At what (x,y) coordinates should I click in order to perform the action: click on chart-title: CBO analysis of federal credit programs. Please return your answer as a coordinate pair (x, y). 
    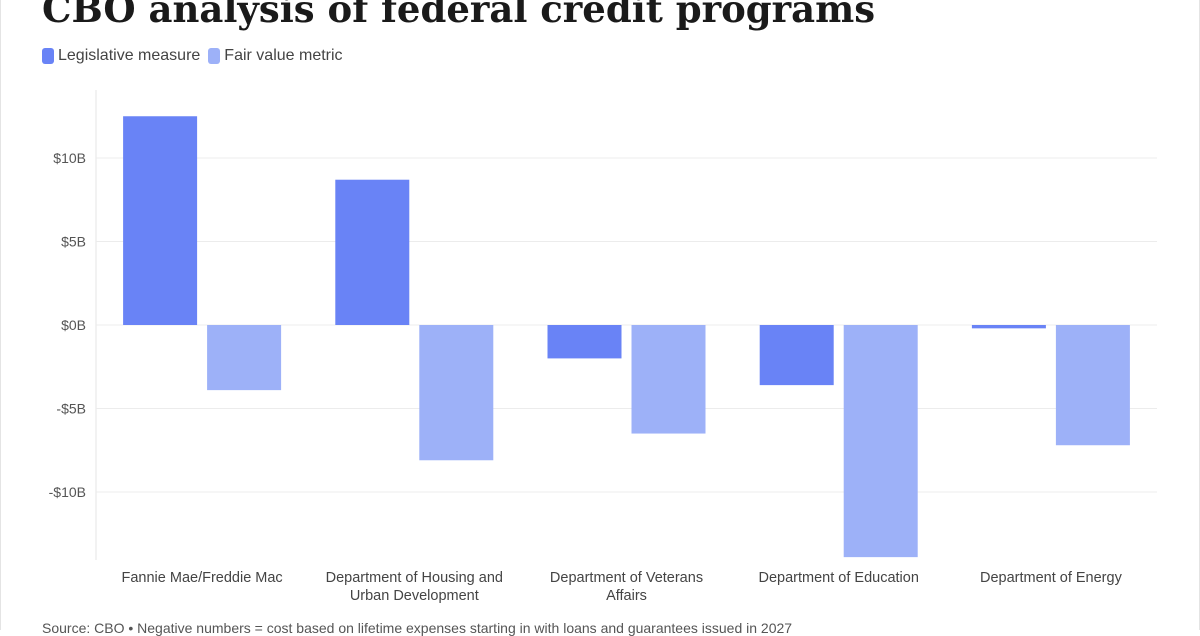
    Looking at the image, I should click on (459, 15).